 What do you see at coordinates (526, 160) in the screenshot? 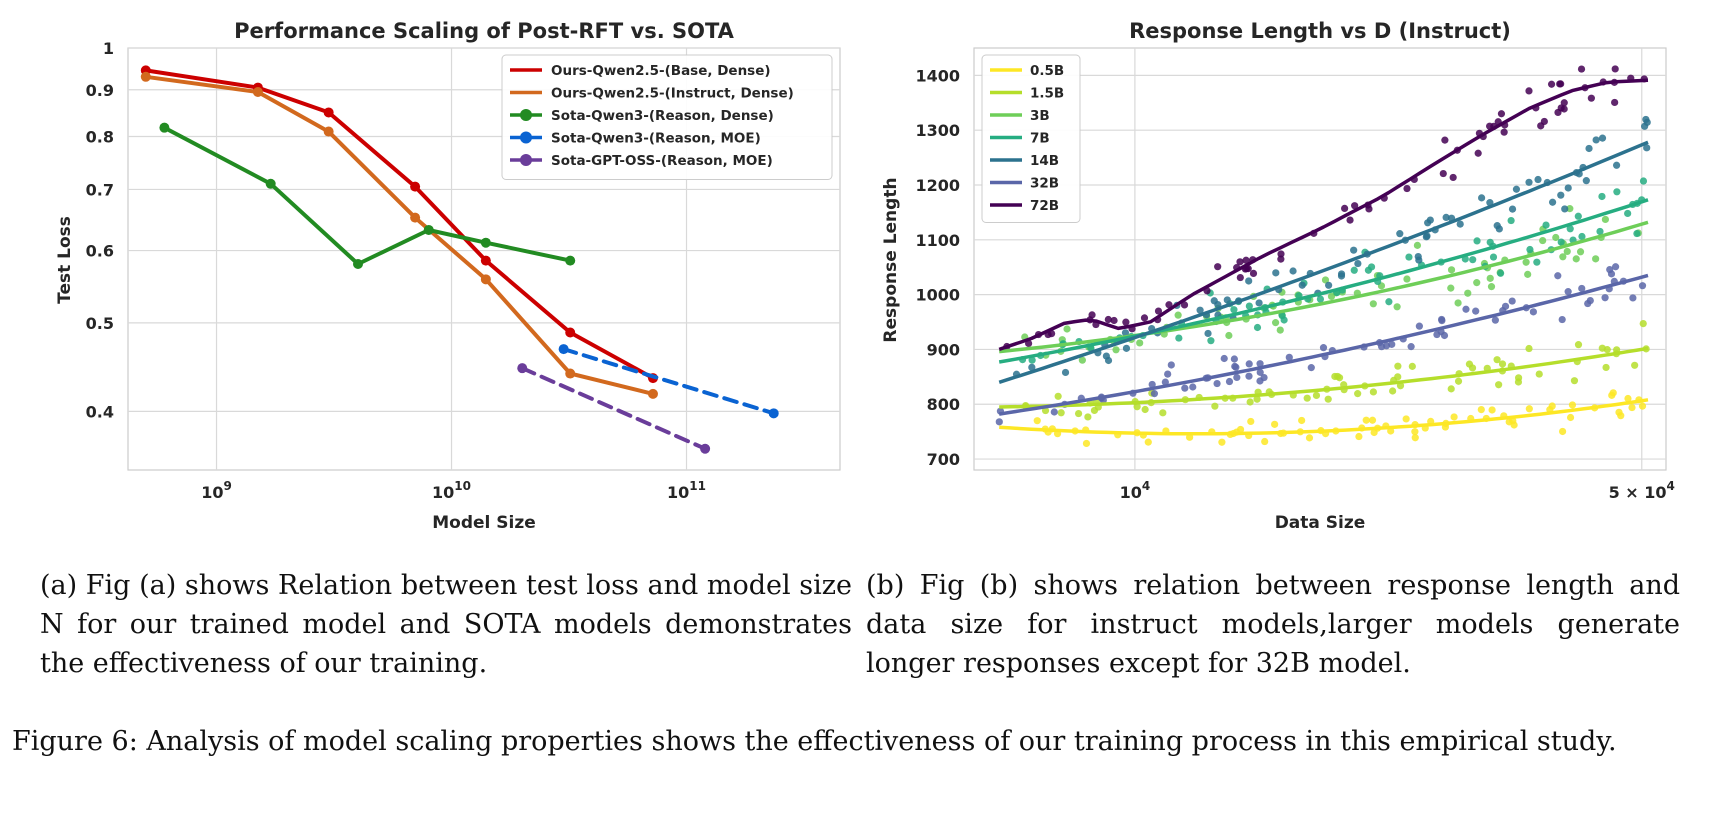
I see `chart-a-legend-marker` at bounding box center [526, 160].